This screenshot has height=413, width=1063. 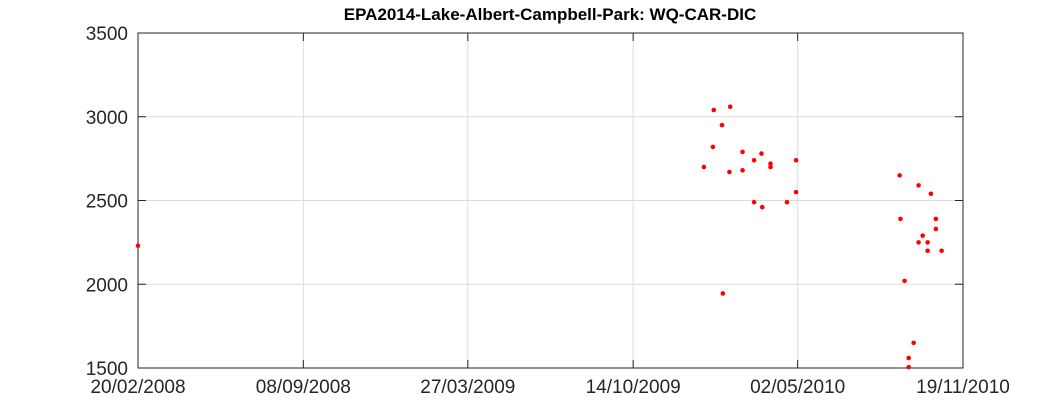 What do you see at coordinates (797, 387) in the screenshot?
I see `x-tick-label: 02/05/2010` at bounding box center [797, 387].